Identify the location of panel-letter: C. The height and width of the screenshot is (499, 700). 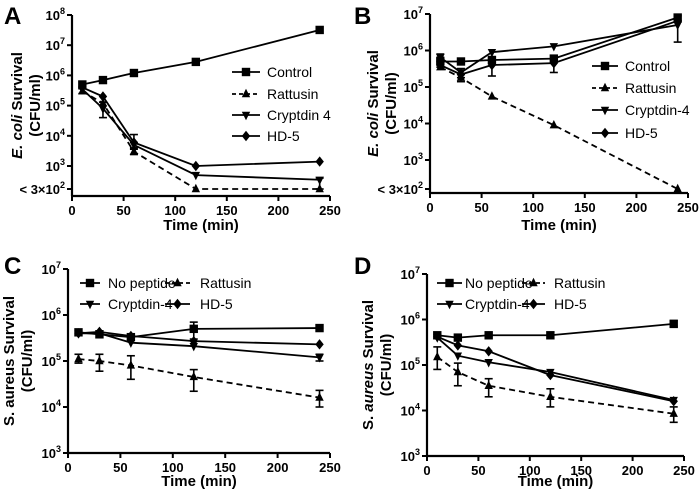
(12, 266).